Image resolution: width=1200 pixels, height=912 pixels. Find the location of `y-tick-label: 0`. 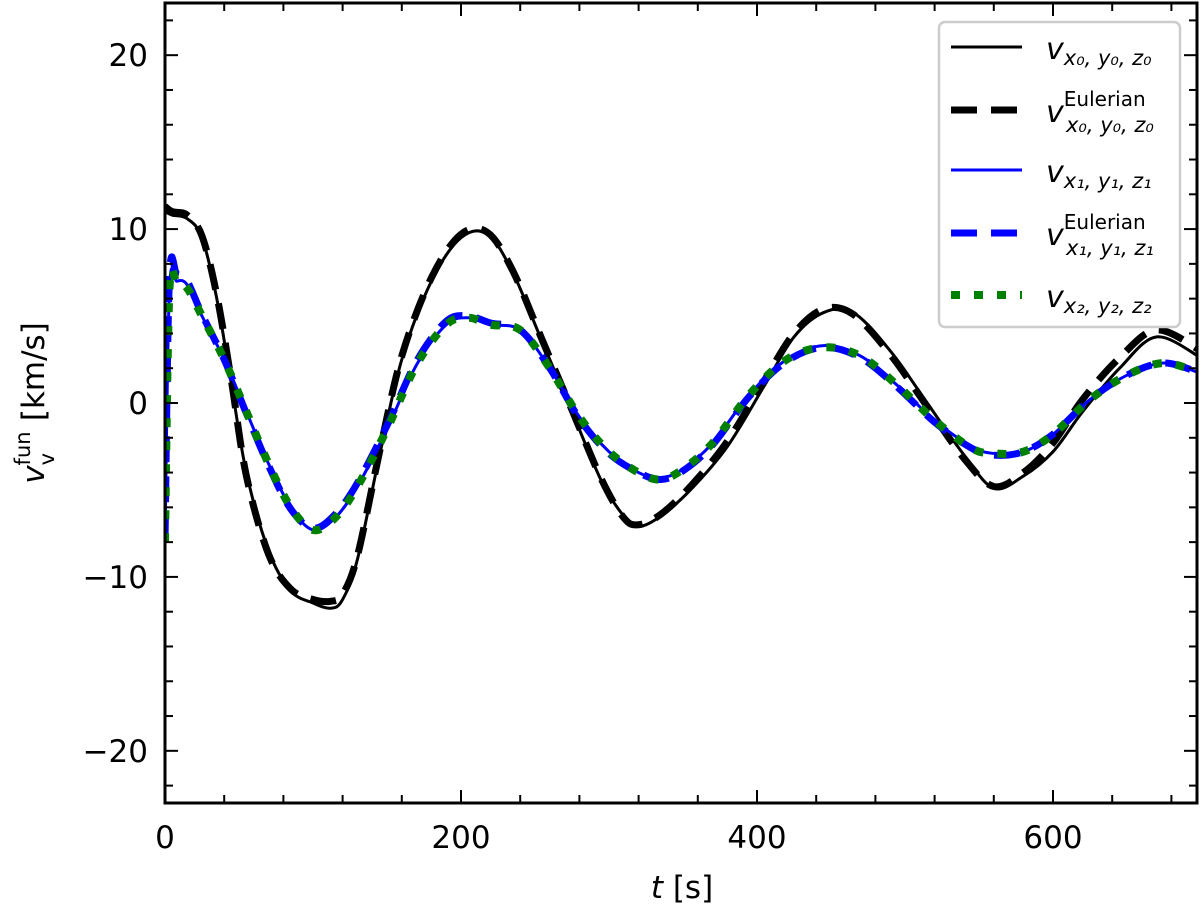

y-tick-label: 0 is located at coordinates (138, 404).